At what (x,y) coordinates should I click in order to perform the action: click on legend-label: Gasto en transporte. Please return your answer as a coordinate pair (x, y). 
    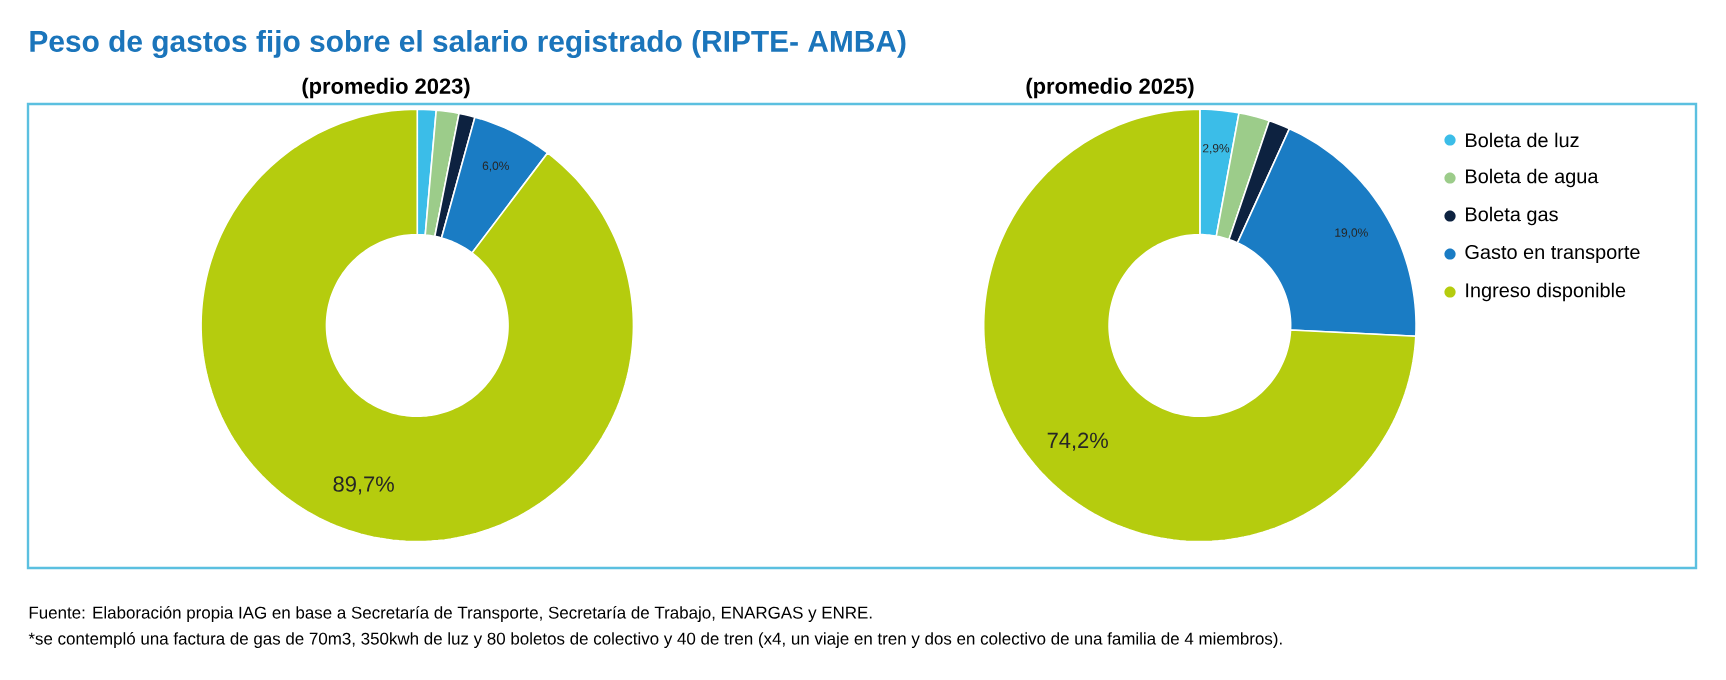
    Looking at the image, I should click on (1552, 254).